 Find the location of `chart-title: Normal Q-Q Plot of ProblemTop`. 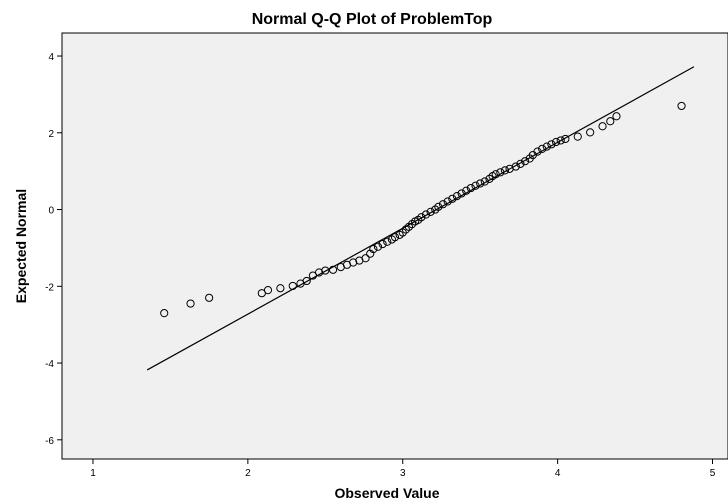

chart-title: Normal Q-Q Plot of ProblemTop is located at coordinates (372, 19).